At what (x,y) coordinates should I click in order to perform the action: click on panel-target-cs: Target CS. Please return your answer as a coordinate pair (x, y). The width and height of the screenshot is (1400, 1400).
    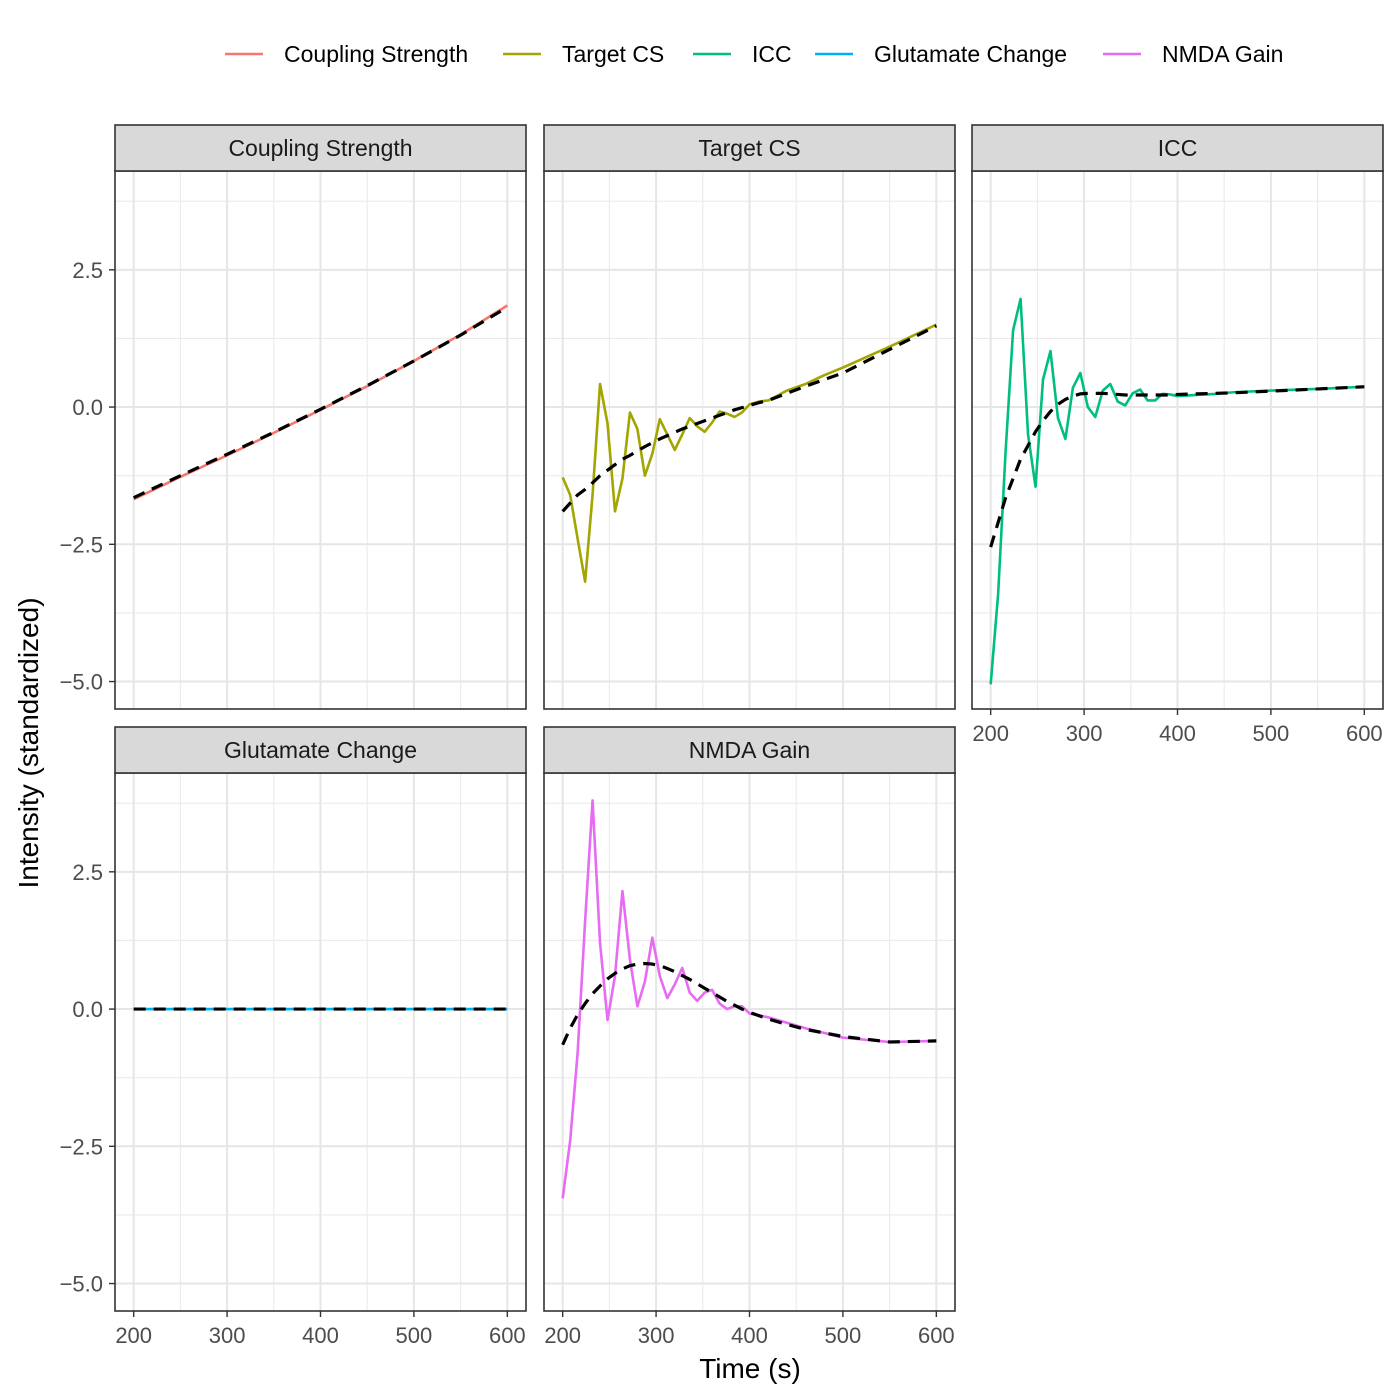
    Looking at the image, I should click on (749, 417).